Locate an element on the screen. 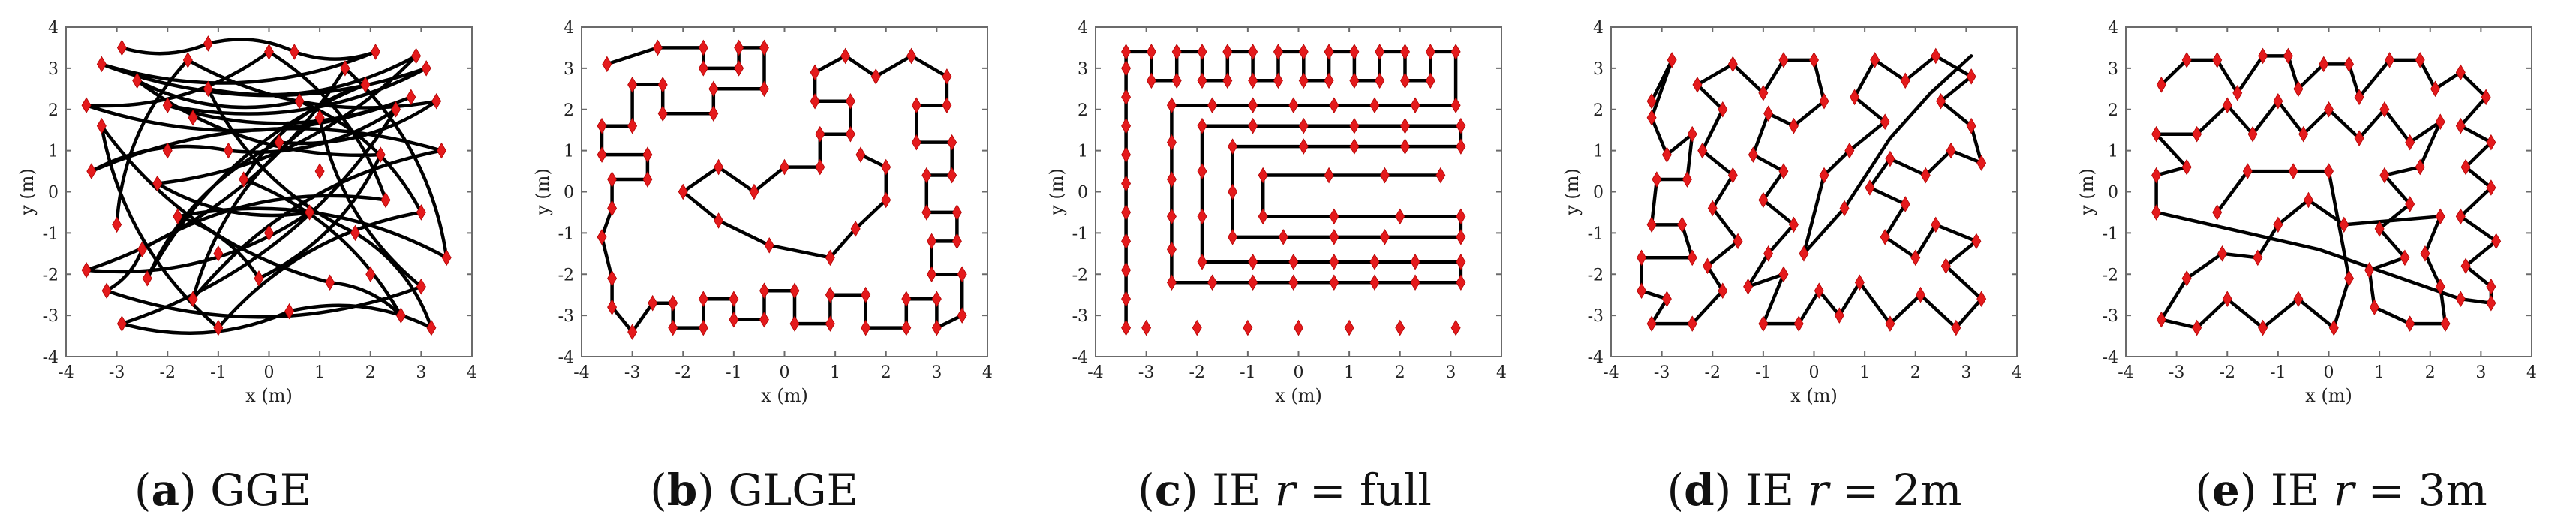 Image resolution: width=2576 pixels, height=527 pixels. x-tick-label: 4 is located at coordinates (472, 372).